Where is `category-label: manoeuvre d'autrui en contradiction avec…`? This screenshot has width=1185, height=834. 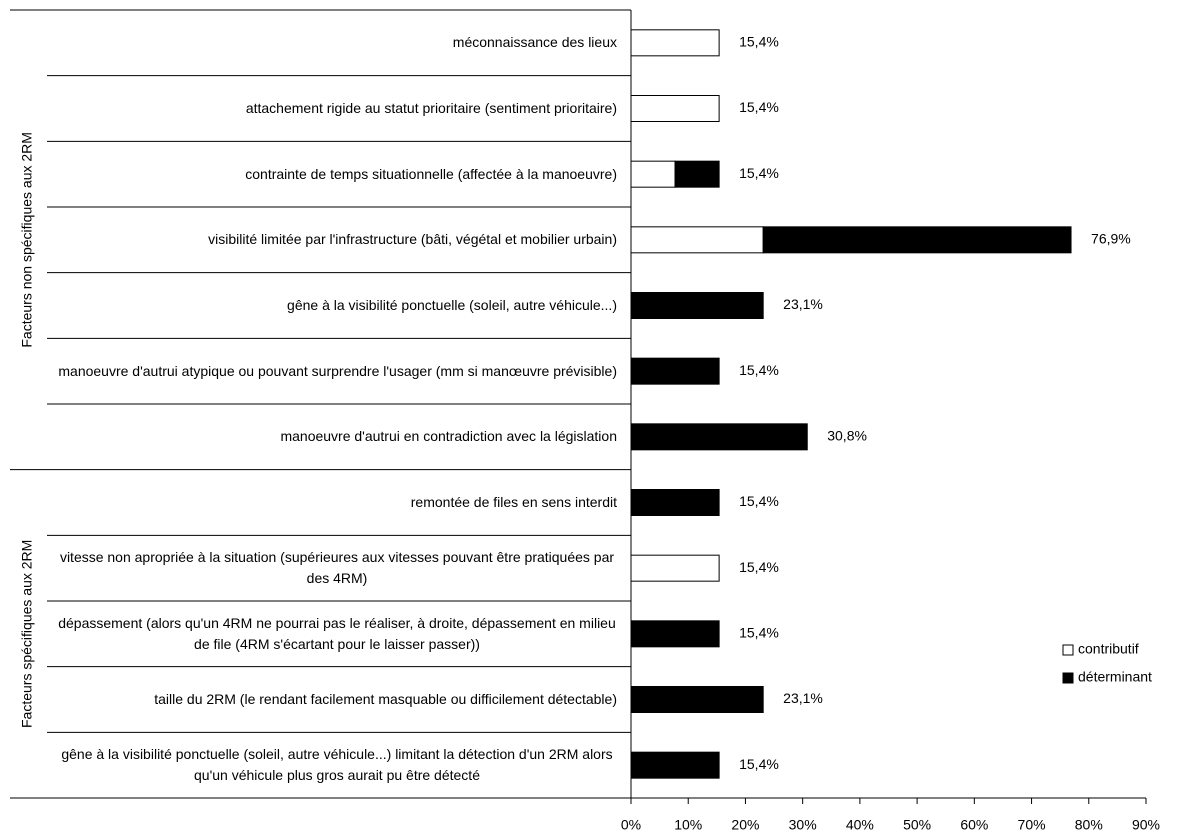
category-label: manoeuvre d'autrui en contradiction avec… is located at coordinates (337, 437).